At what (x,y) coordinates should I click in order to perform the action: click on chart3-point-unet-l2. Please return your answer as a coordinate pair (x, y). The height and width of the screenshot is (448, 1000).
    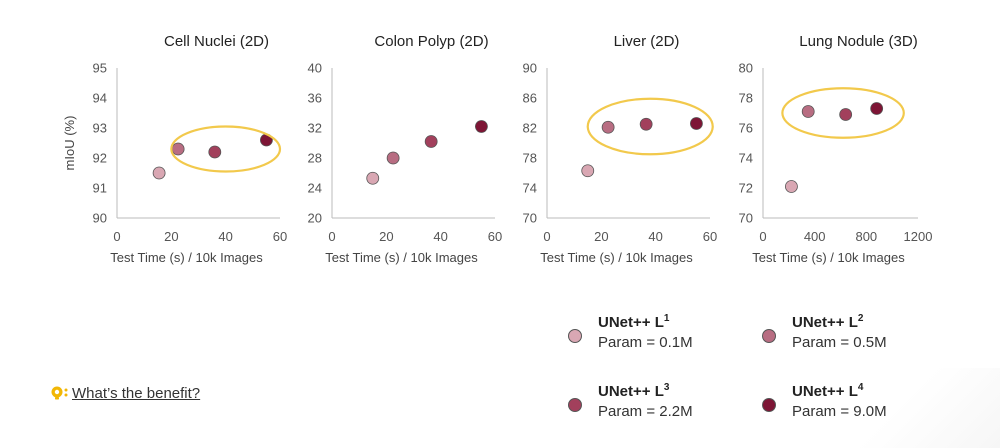
    Looking at the image, I should click on (608, 127).